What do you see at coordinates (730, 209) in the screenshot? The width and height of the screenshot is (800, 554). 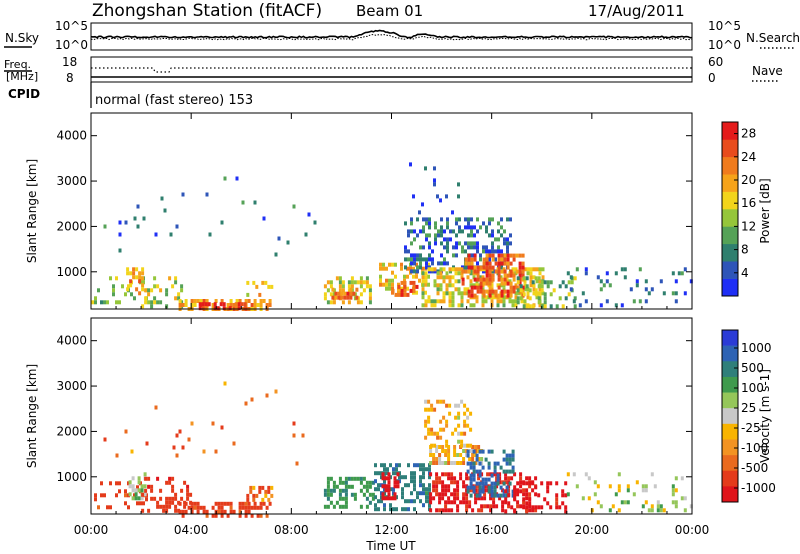 I see `power-colorbar-frame` at bounding box center [730, 209].